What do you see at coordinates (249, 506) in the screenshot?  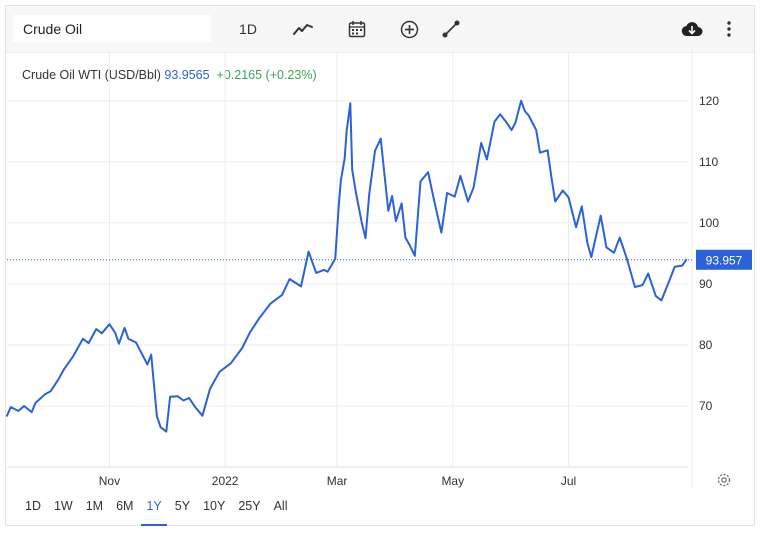 I see `range-button-25y: 25Y` at bounding box center [249, 506].